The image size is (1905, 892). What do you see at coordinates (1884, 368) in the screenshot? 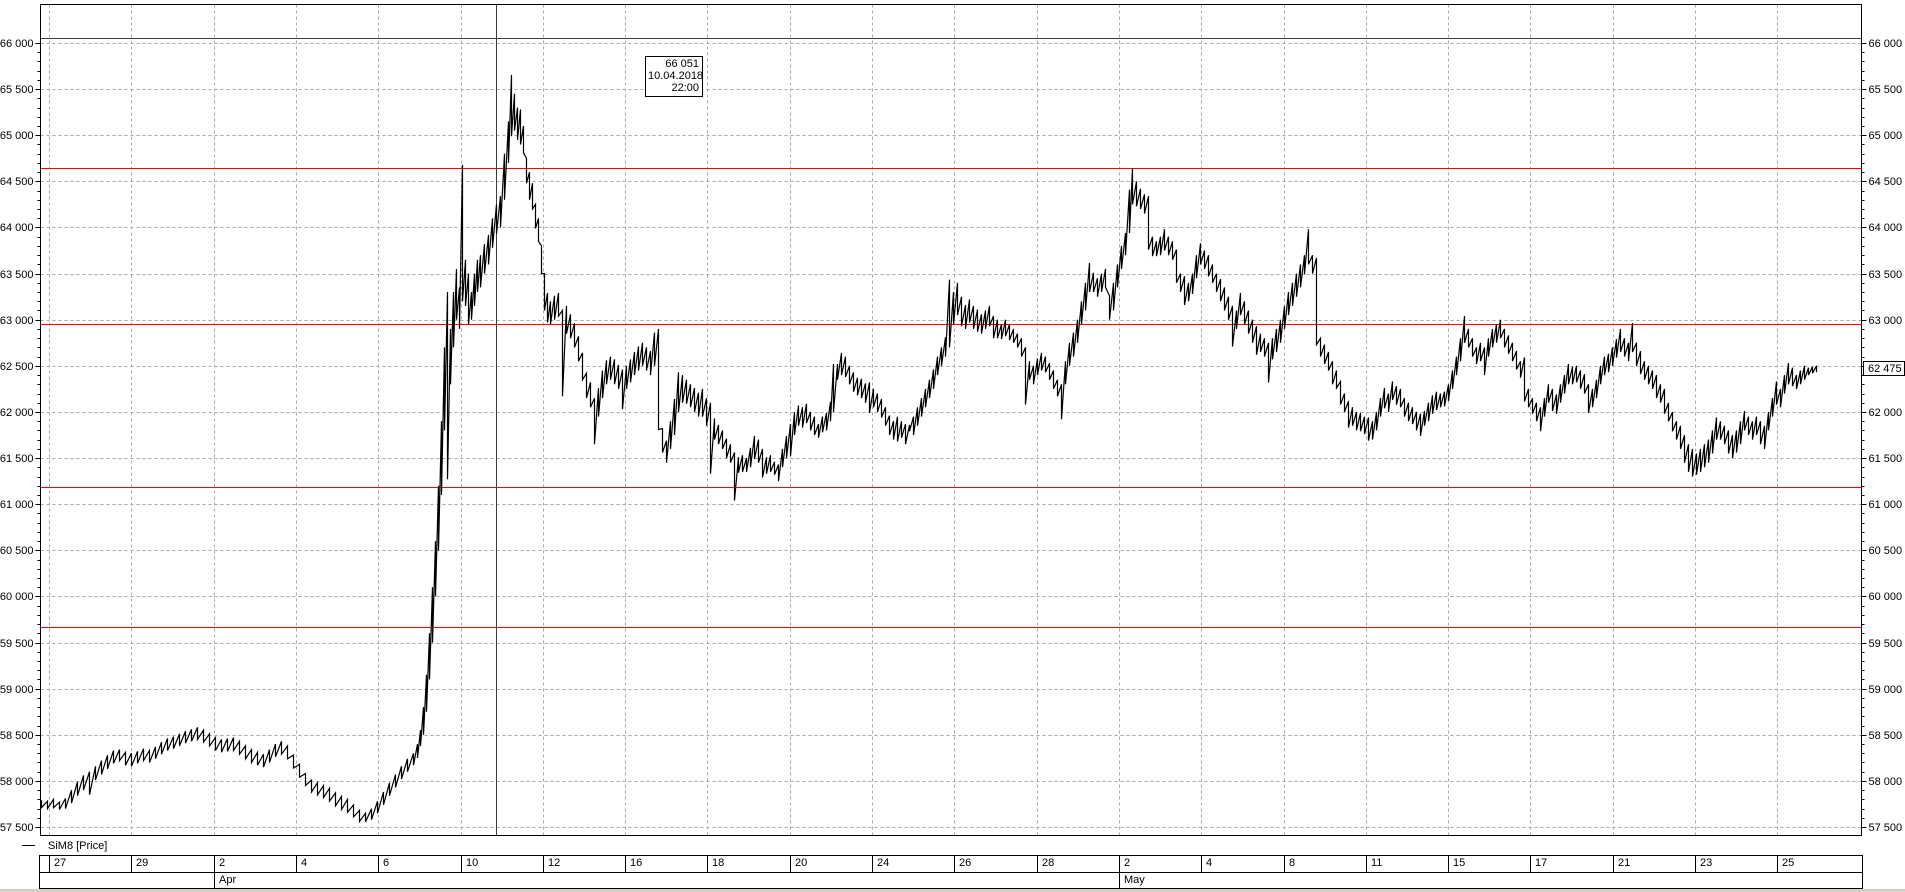
I see `last-price-marker: 62 475` at bounding box center [1884, 368].